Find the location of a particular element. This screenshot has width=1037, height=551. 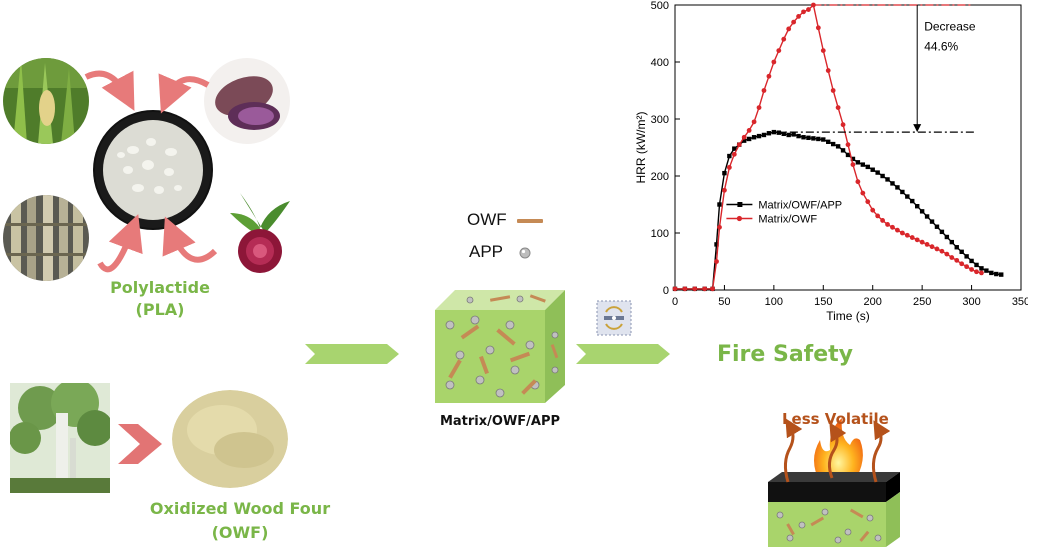

sugarcane-icon is located at coordinates (46, 238).